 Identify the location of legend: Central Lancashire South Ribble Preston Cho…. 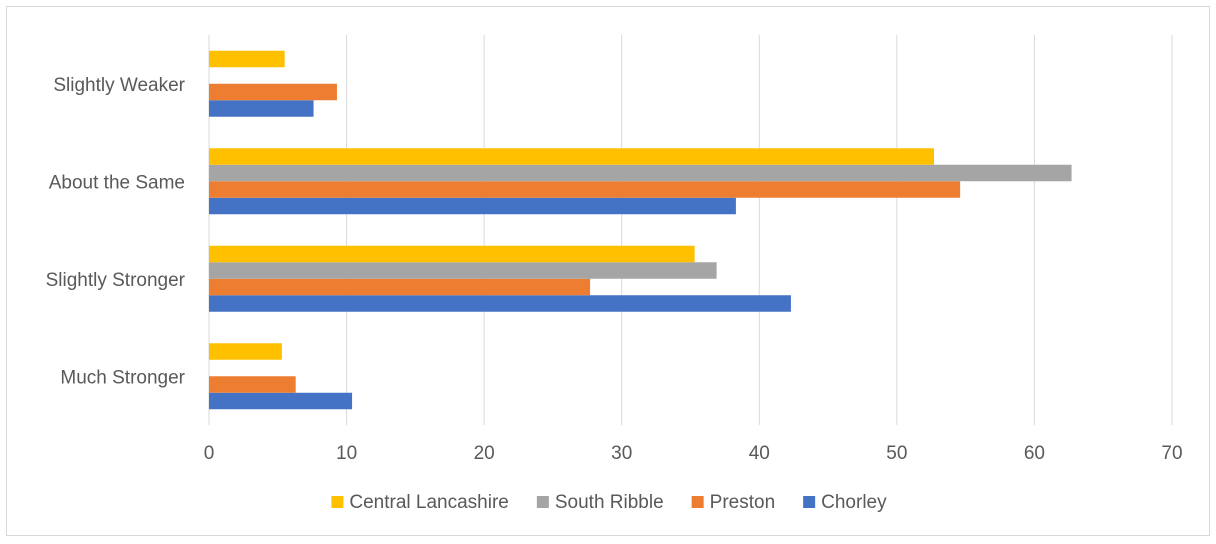
(609, 502).